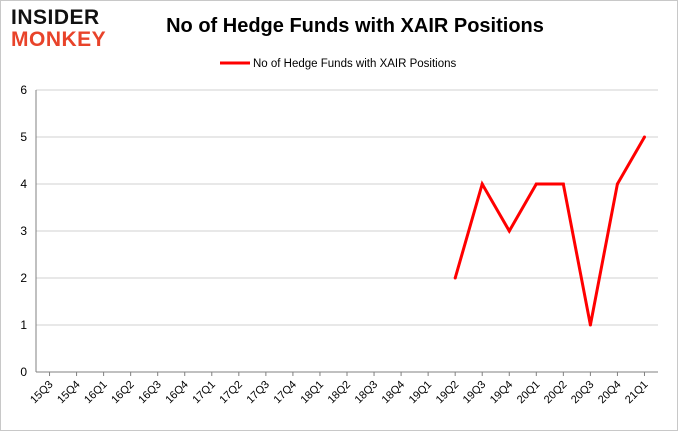 Image resolution: width=678 pixels, height=432 pixels. What do you see at coordinates (231, 393) in the screenshot?
I see `x-tick-label-17Q2: 17Q2` at bounding box center [231, 393].